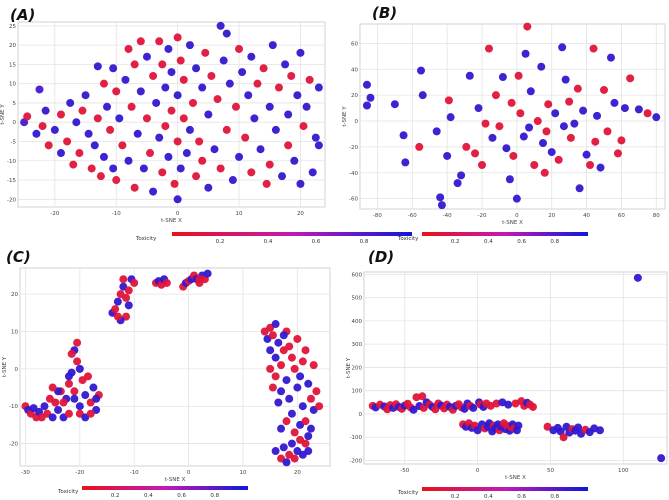 The height and width of the screenshot is (500, 669). What do you see at coordinates (361, 415) in the screenshot?
I see `y-tick-label: 0` at bounding box center [361, 415].